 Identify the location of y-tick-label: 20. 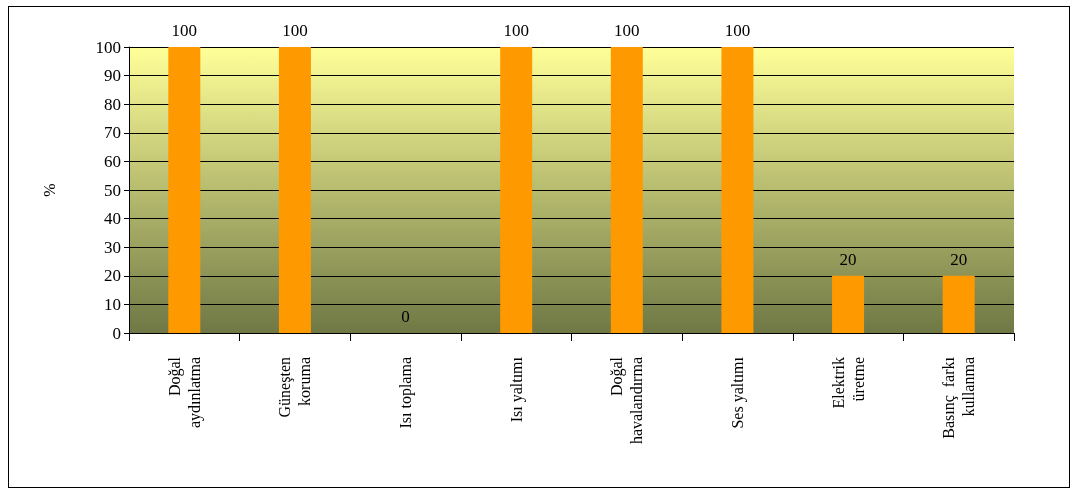
(112, 276).